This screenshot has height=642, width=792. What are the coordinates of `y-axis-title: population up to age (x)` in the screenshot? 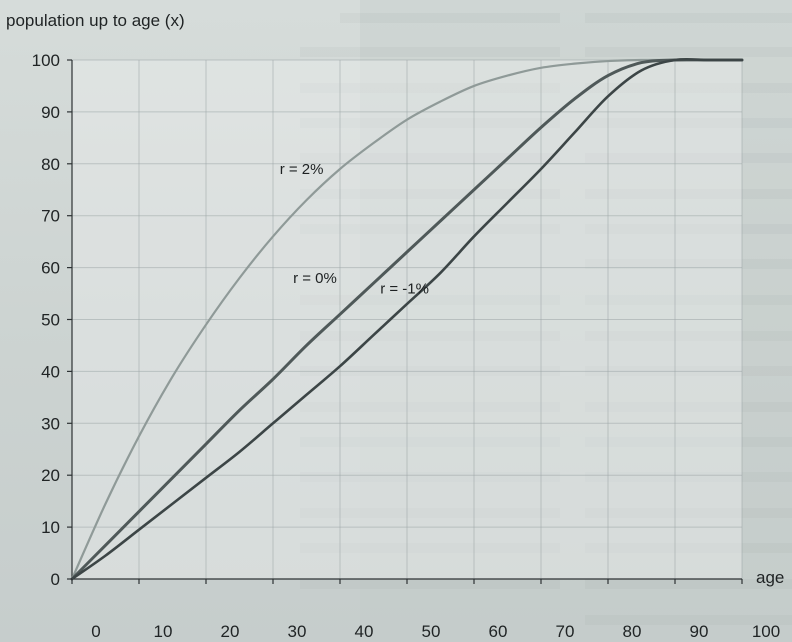 It's located at (95, 20).